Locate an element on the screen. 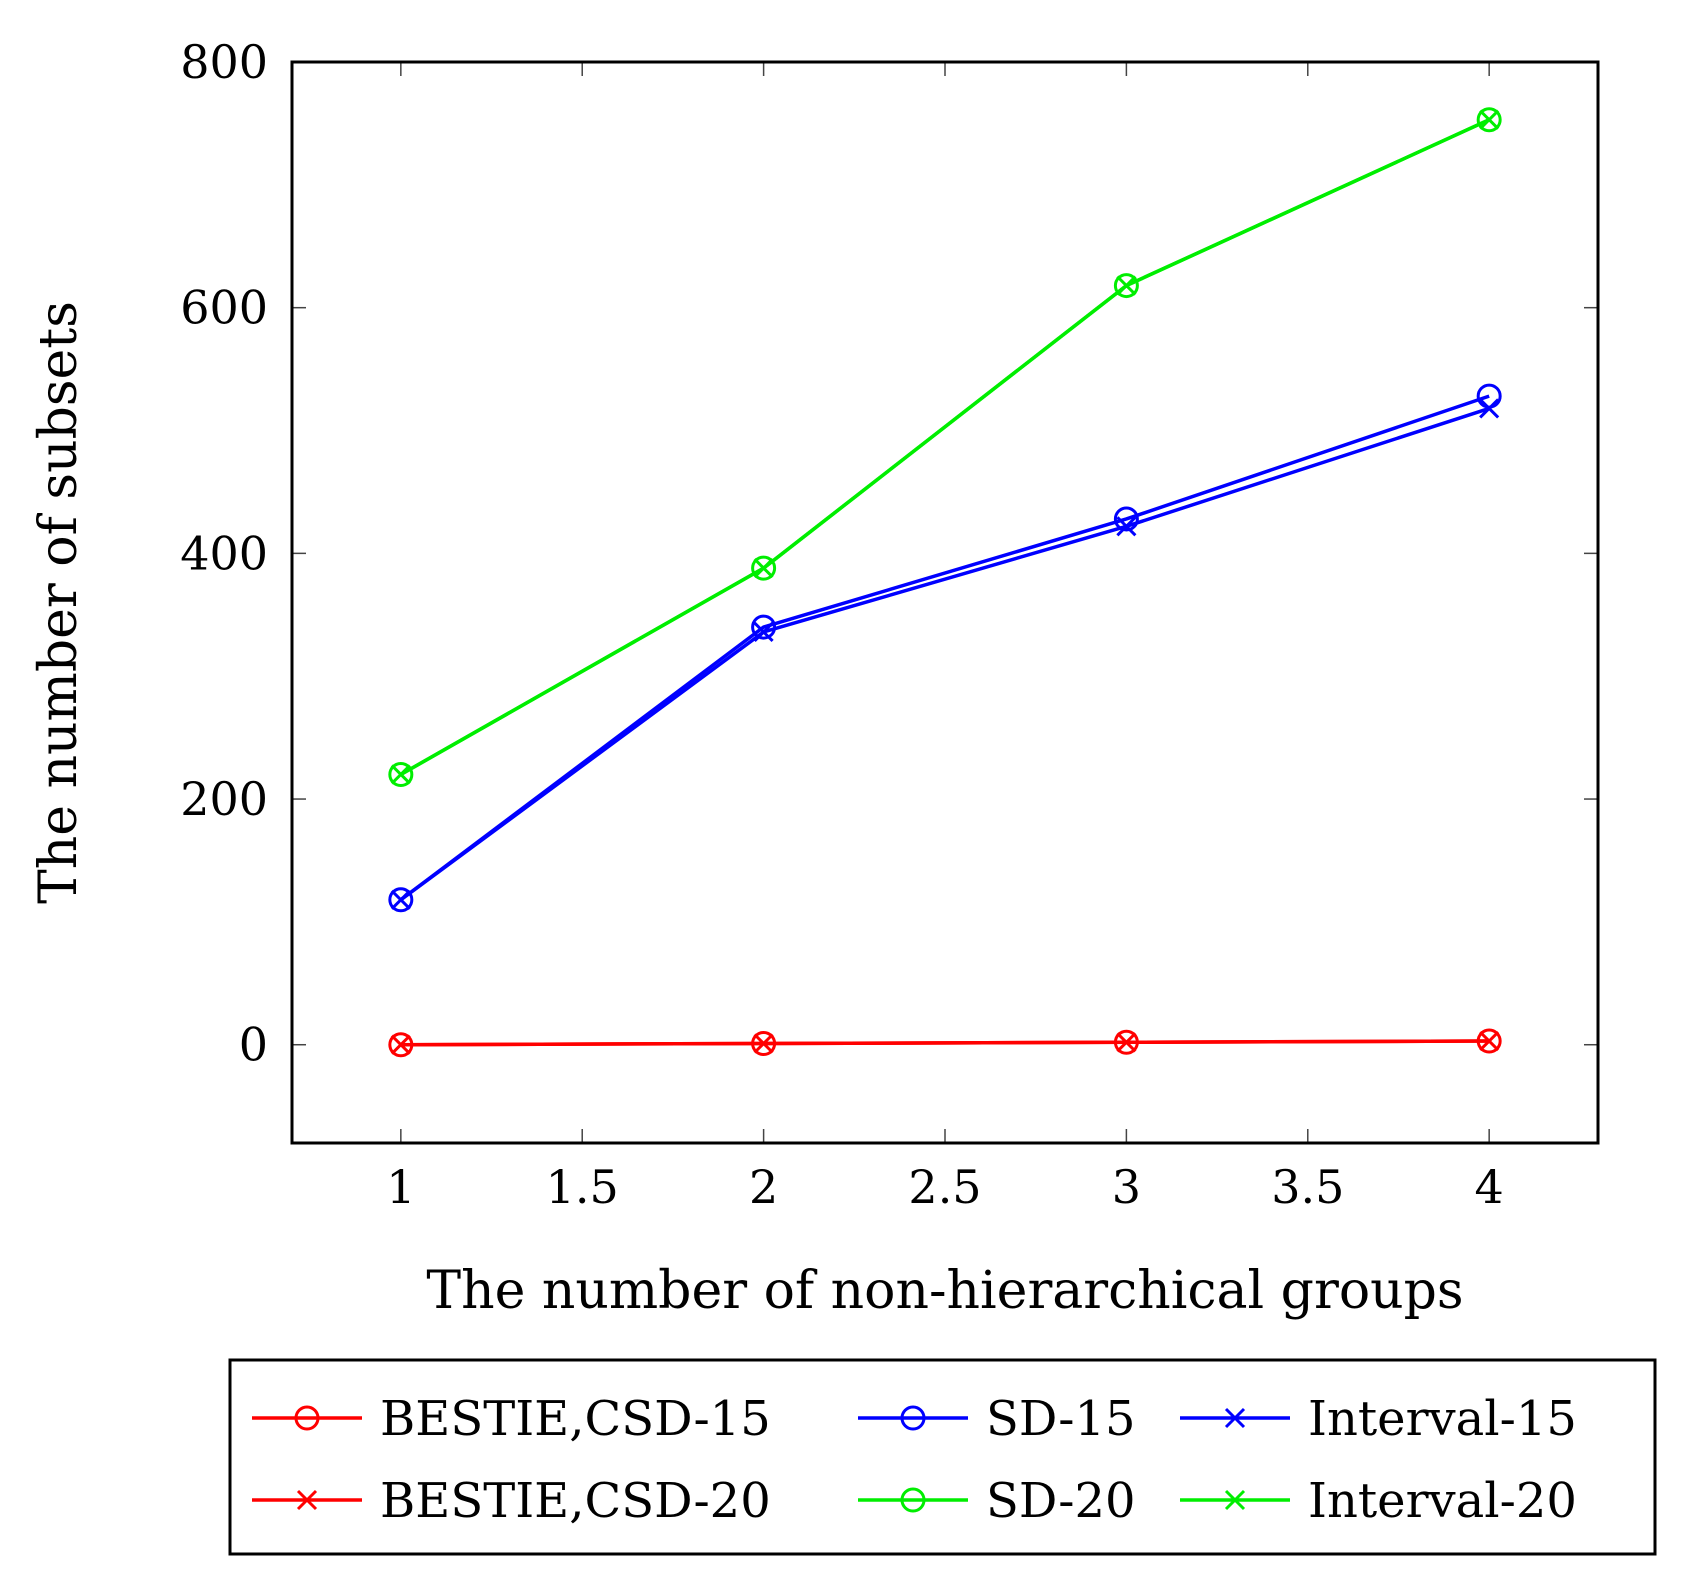  x-tick-label: 4 is located at coordinates (1489, 1187).